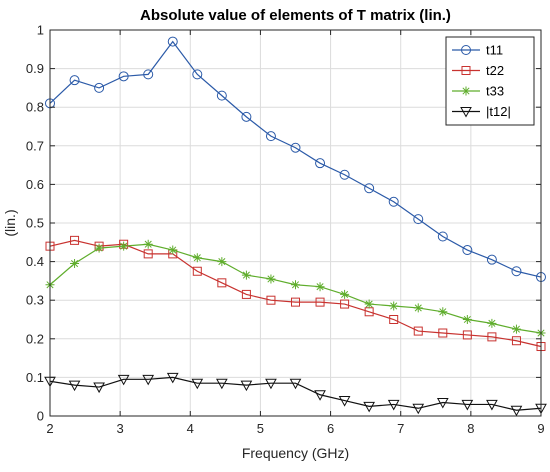 The width and height of the screenshot is (550, 472). What do you see at coordinates (498, 111) in the screenshot?
I see `legend-label: |t12|` at bounding box center [498, 111].